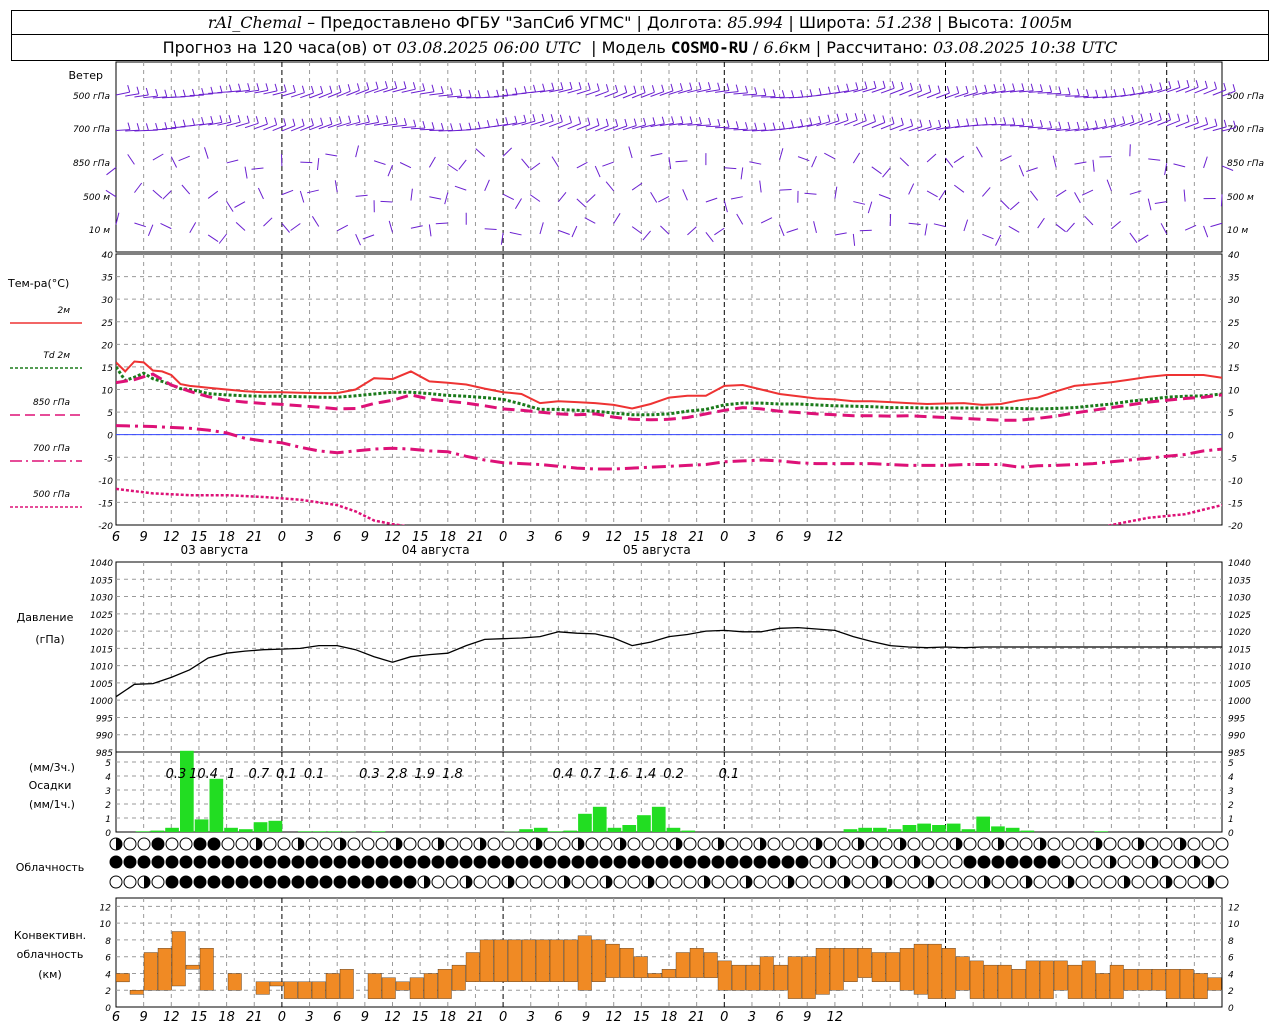 The image size is (1280, 1024). Describe the element at coordinates (448, 1017) in the screenshot. I see `time-label-bottom: 18` at that location.